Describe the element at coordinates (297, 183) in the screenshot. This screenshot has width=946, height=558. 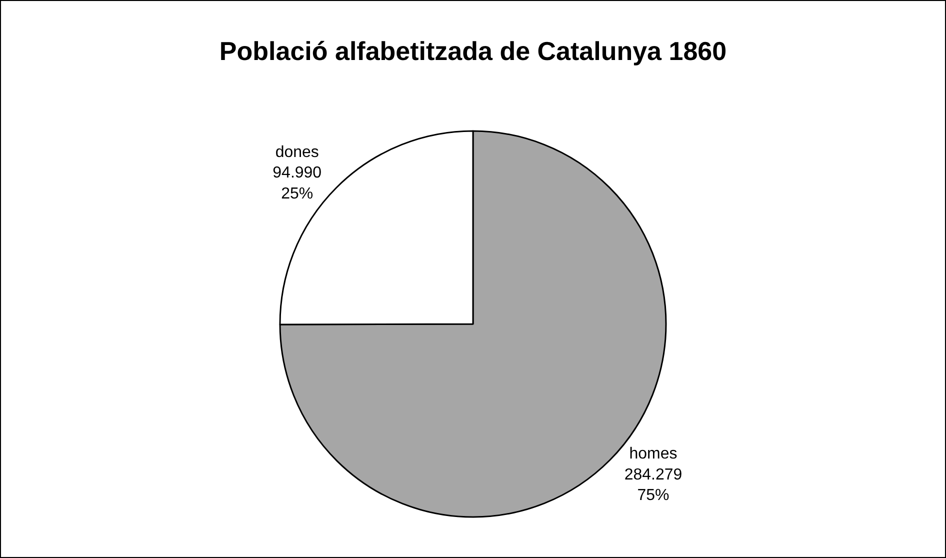
I see `data-label: 94.990 25%` at that location.